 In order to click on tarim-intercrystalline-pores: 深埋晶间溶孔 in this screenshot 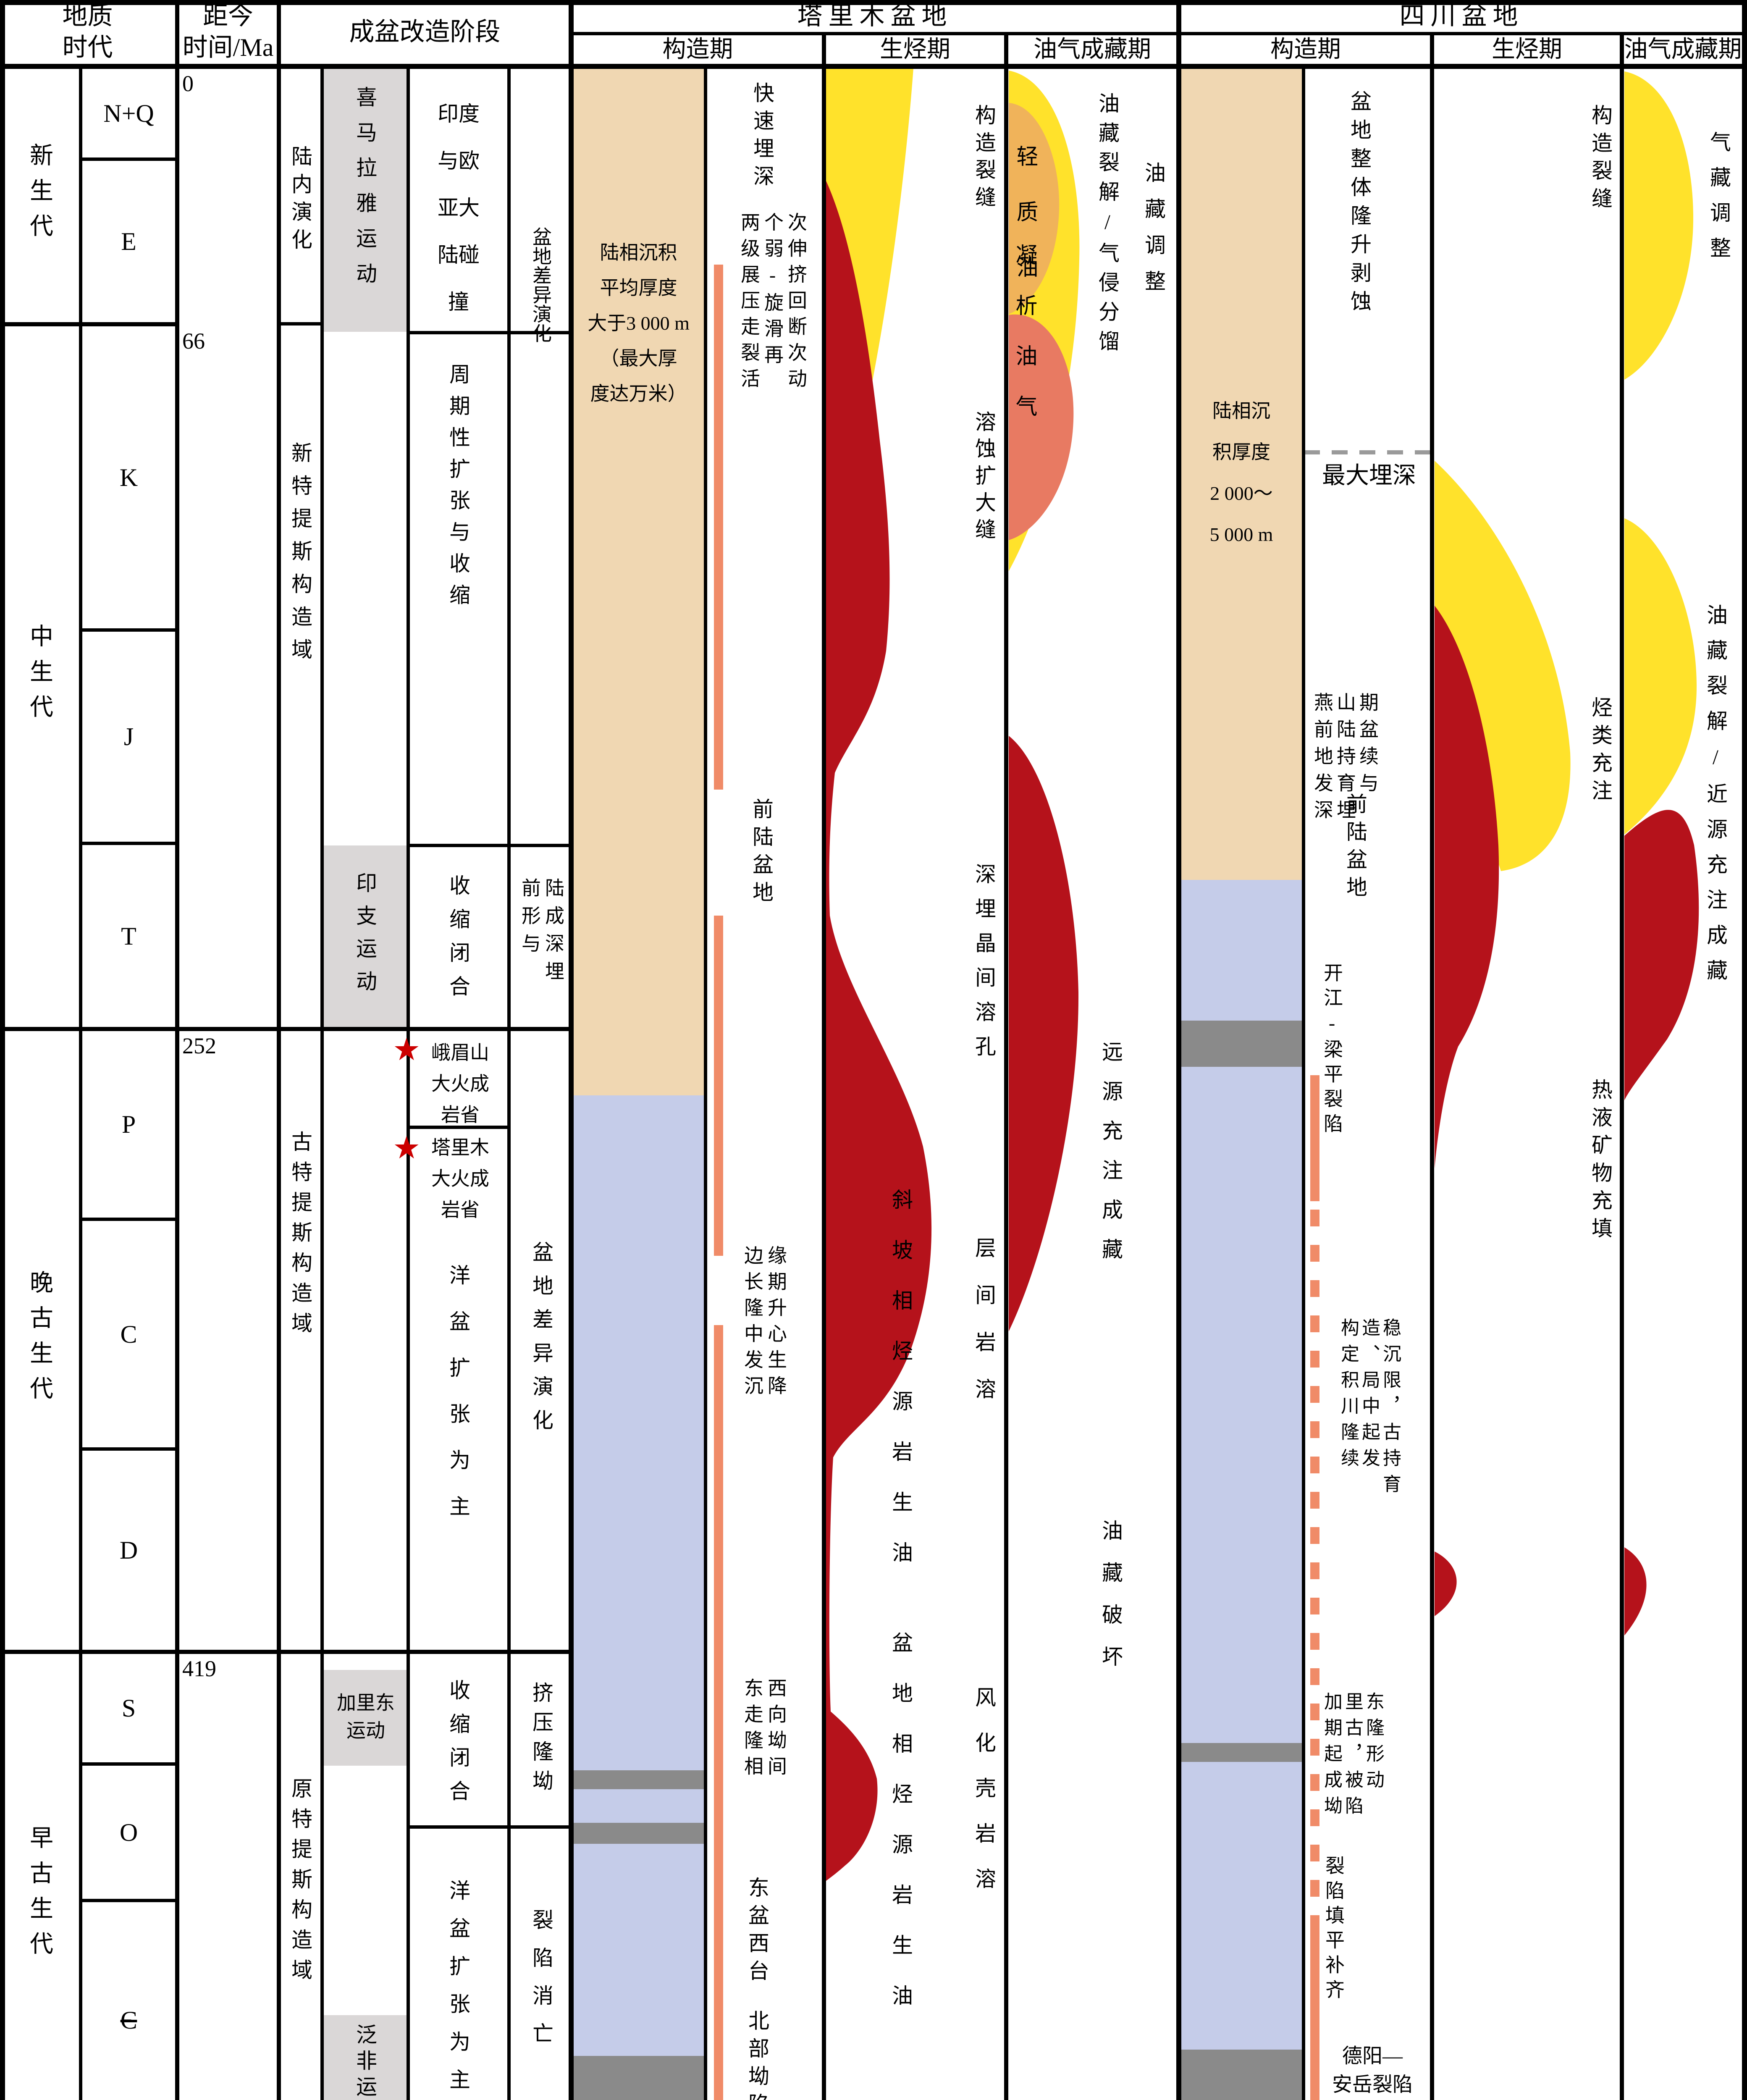, I will do `click(984, 966)`.